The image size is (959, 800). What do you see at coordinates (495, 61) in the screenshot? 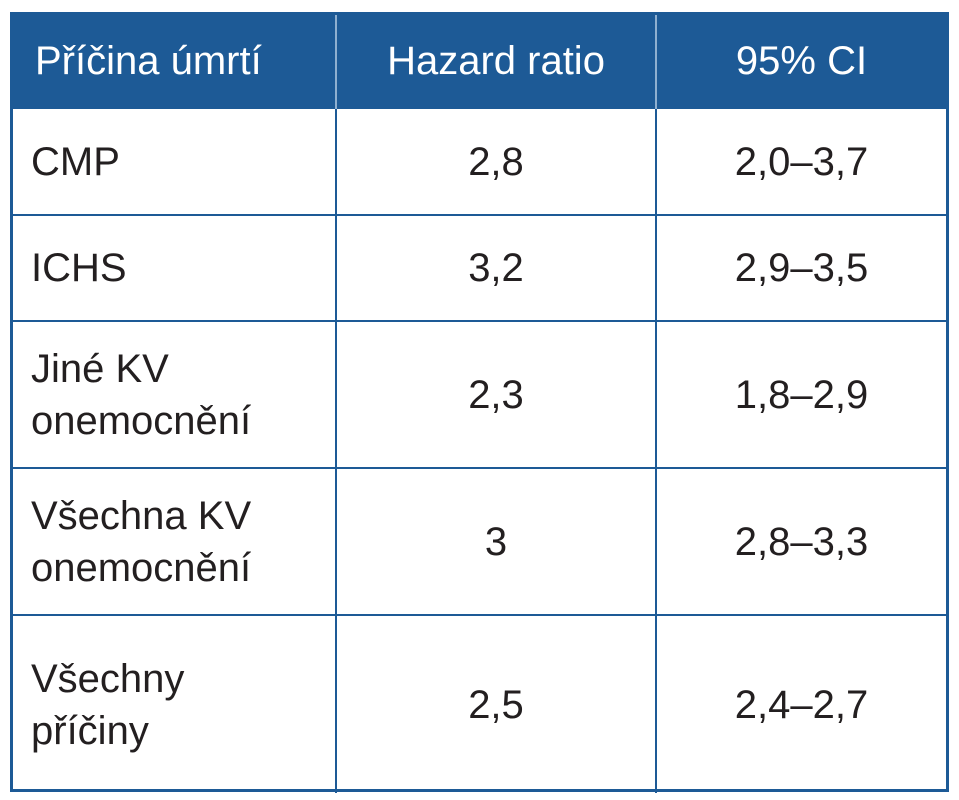
I see `header-cell: Hazard ratio` at bounding box center [495, 61].